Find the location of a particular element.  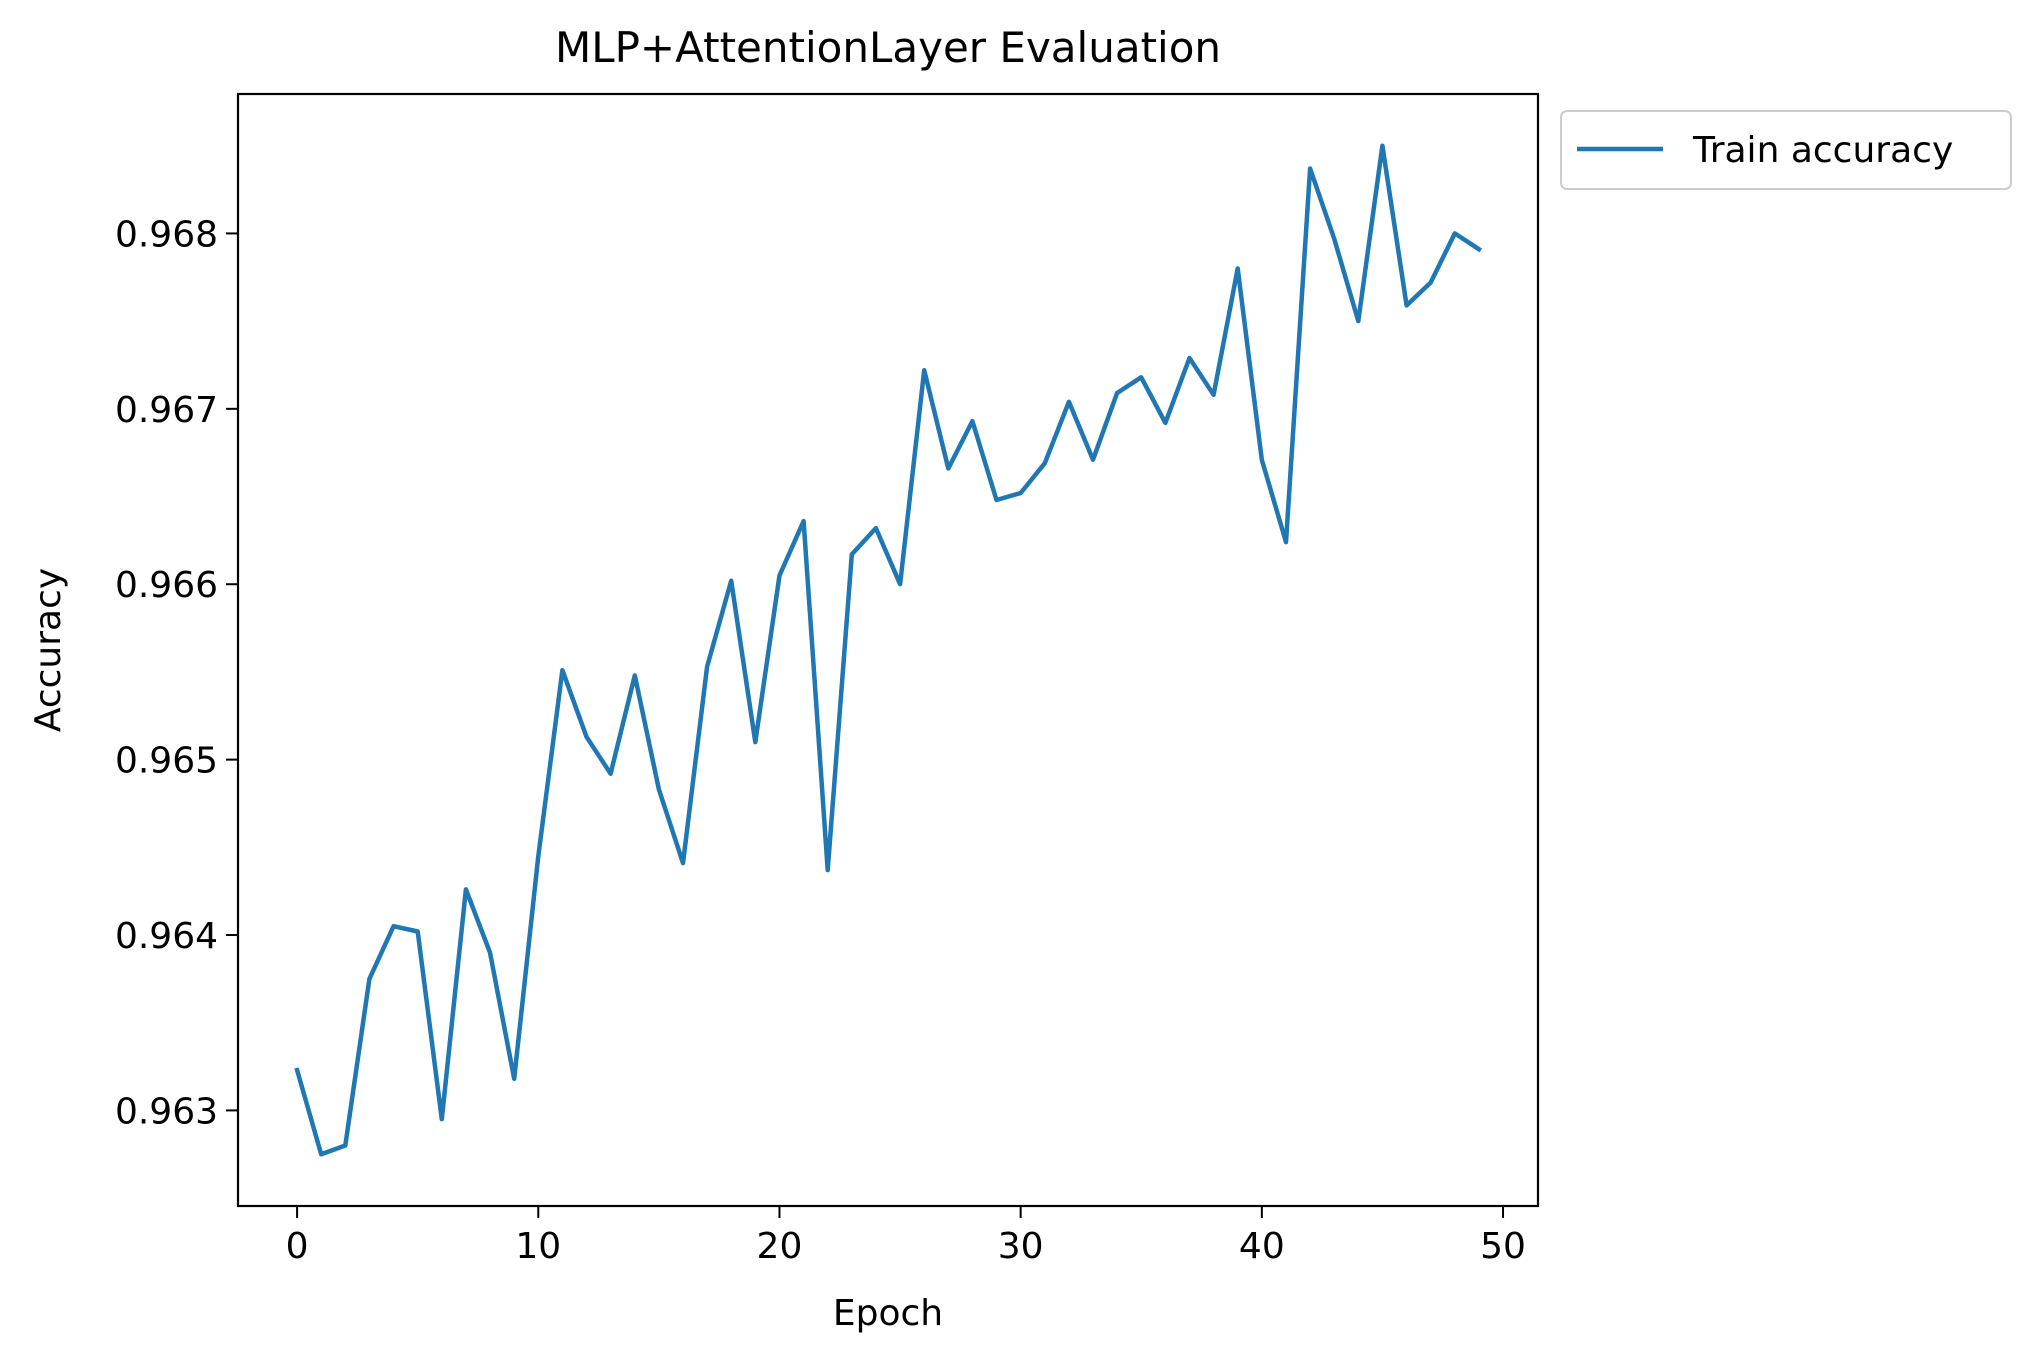

y-tick-label: 0.968 is located at coordinates (166, 234).